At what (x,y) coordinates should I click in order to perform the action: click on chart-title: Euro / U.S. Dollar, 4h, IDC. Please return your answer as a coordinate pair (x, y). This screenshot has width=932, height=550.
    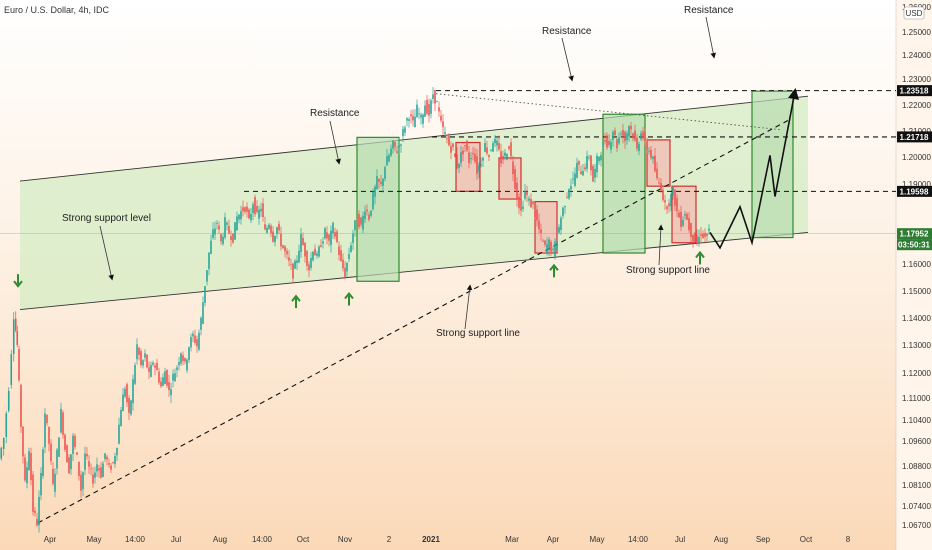
    Looking at the image, I should click on (57, 10).